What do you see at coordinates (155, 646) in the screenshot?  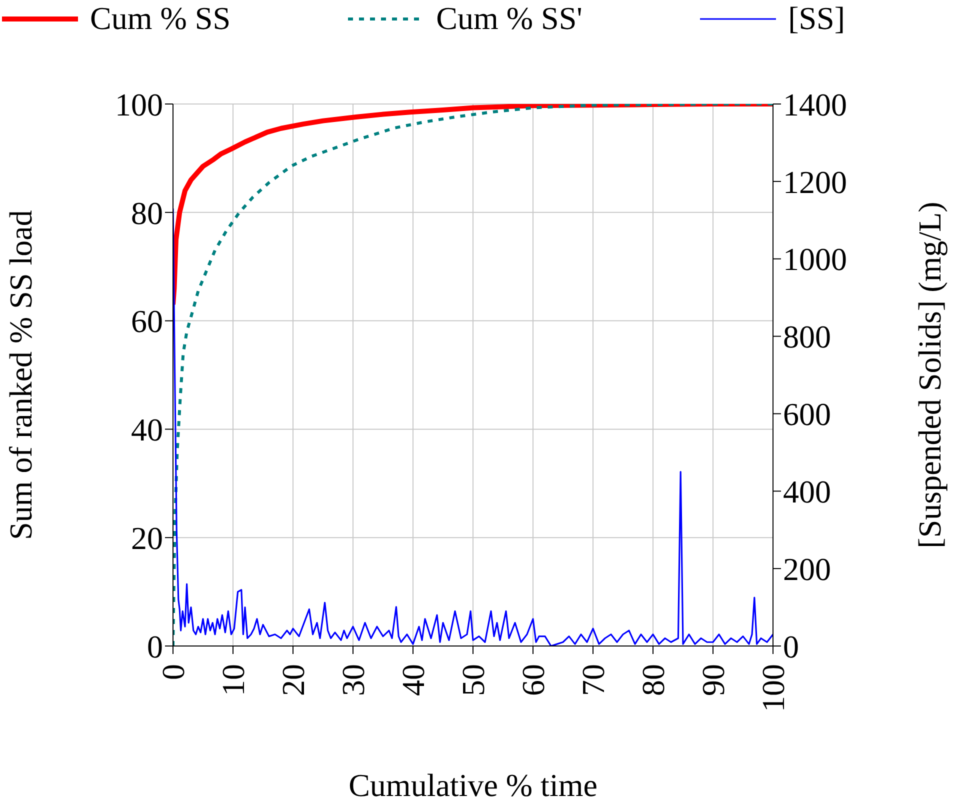 I see `y-tick-label: 0` at bounding box center [155, 646].